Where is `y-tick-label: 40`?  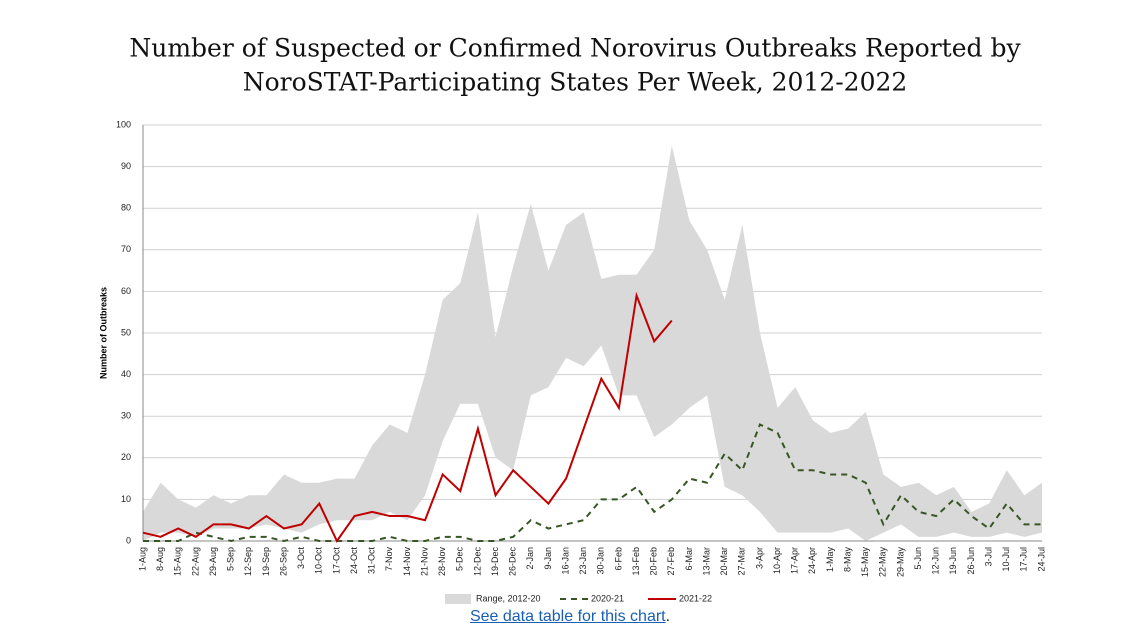 y-tick-label: 40 is located at coordinates (126, 374).